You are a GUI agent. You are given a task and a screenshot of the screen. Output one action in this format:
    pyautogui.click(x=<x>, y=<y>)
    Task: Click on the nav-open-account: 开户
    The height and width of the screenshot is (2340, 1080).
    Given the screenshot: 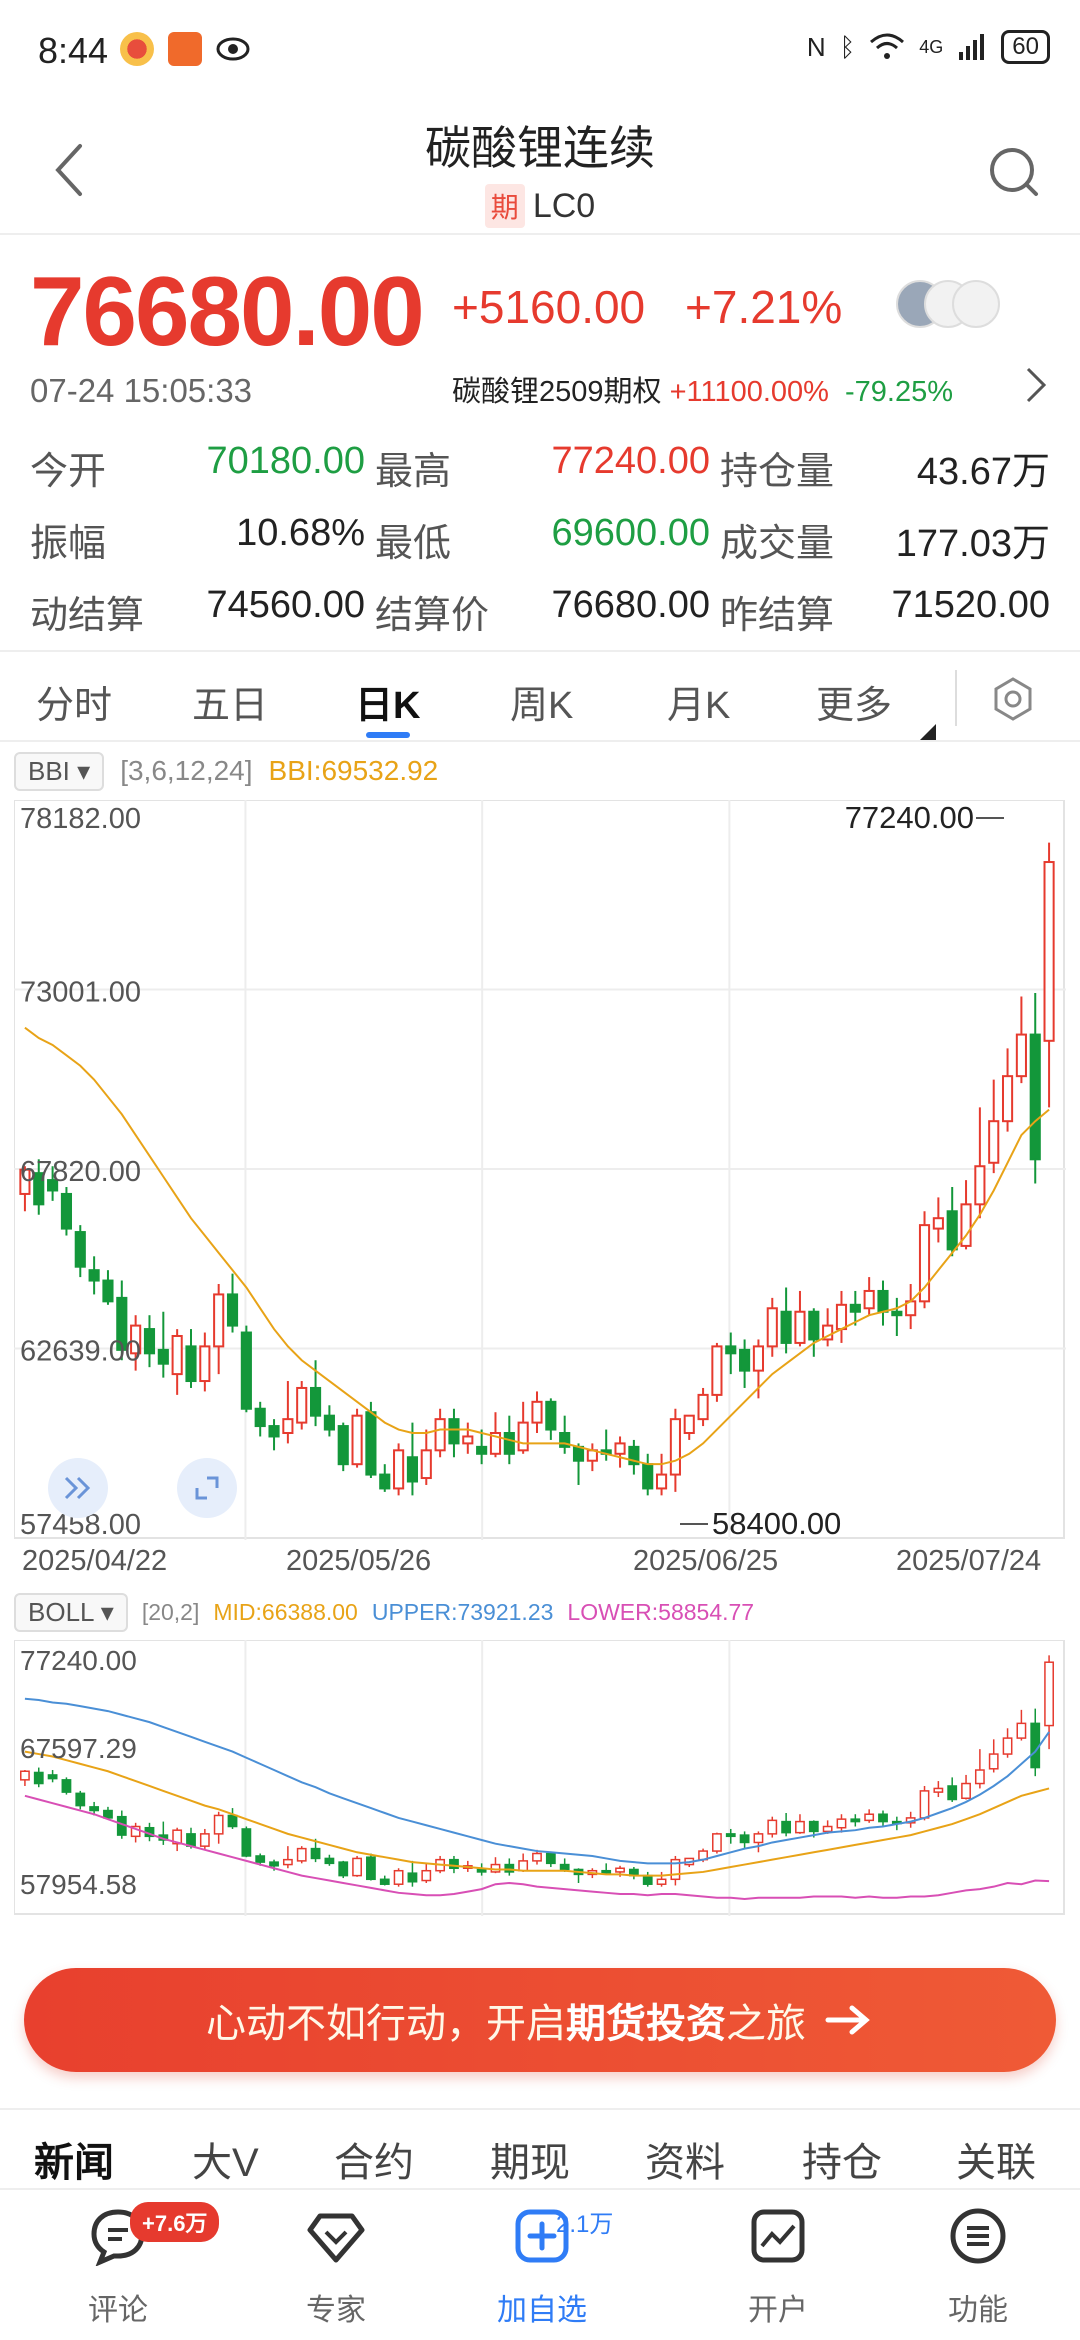 What is the action you would take?
    pyautogui.click(x=778, y=2267)
    